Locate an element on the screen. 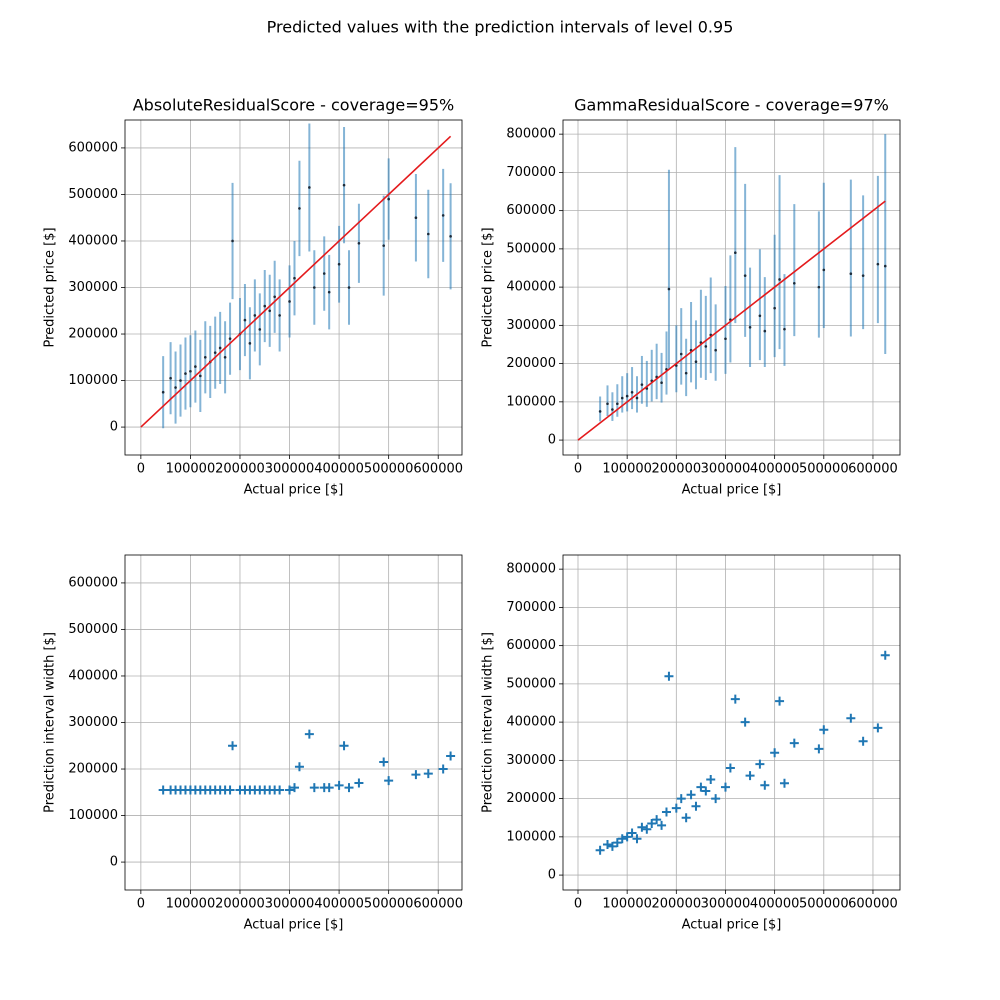 The image size is (1000, 1000). x-tick-label: 600000 is located at coordinates (873, 469).